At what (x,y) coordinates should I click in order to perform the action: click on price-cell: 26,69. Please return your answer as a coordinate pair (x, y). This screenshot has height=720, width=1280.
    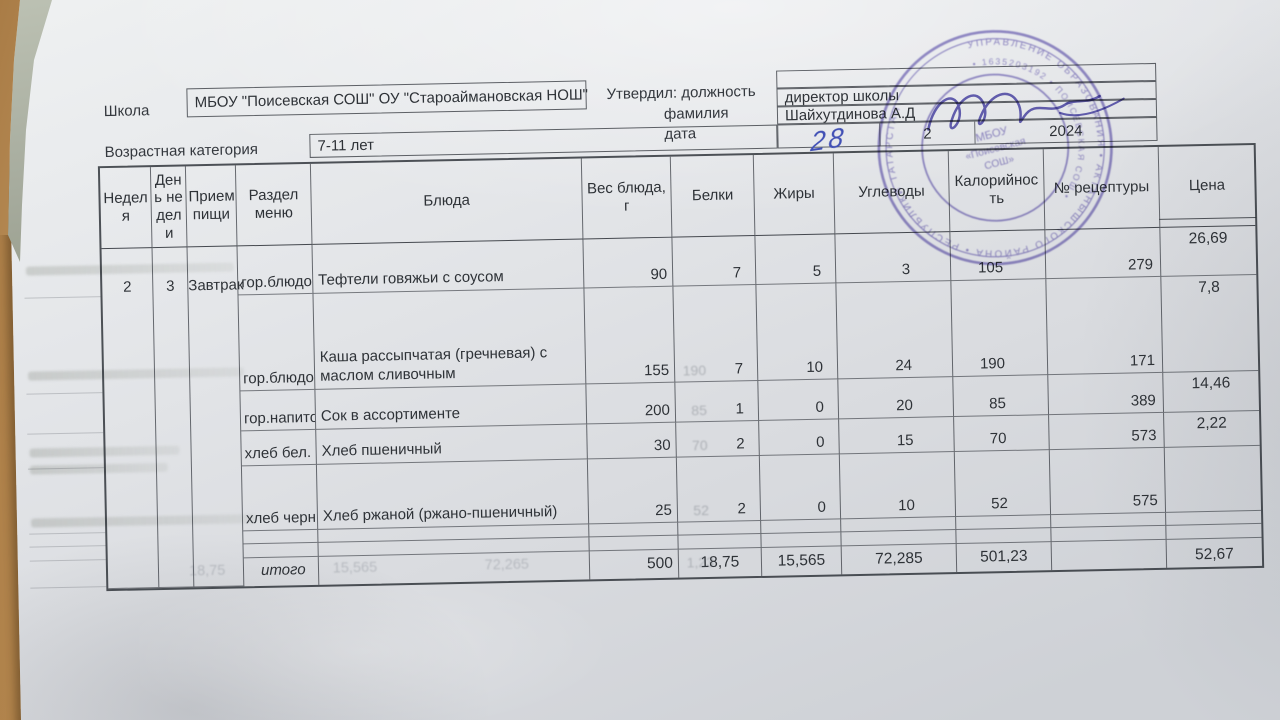
    Looking at the image, I should click on (1208, 251).